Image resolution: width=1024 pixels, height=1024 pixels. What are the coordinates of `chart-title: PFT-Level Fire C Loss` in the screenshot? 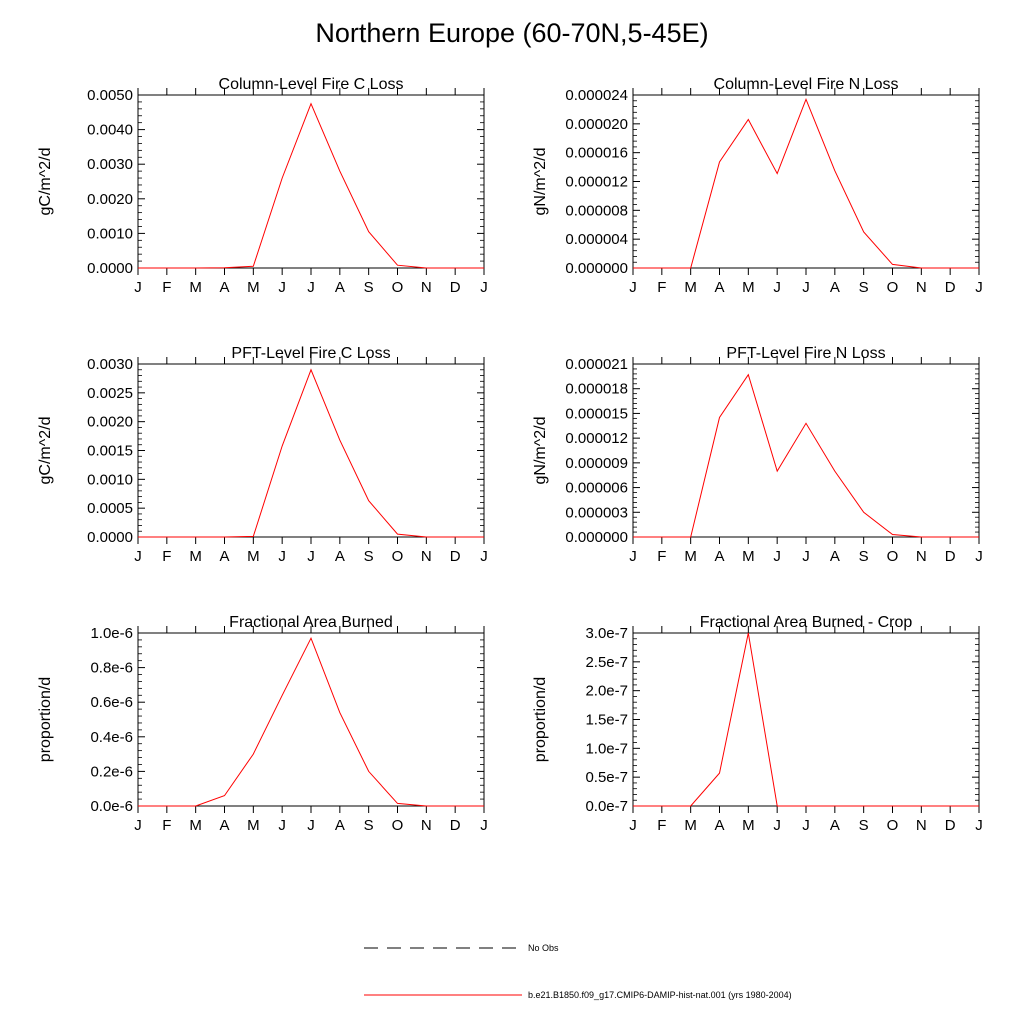 It's located at (310, 353).